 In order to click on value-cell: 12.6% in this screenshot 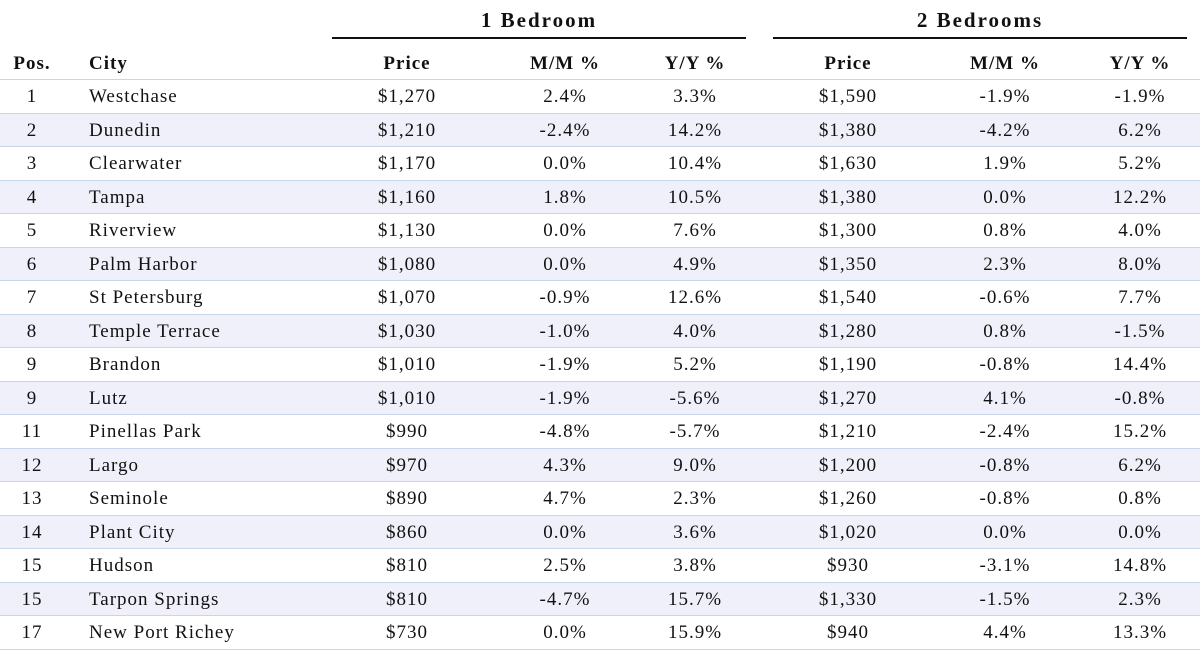, I will do `click(695, 297)`.